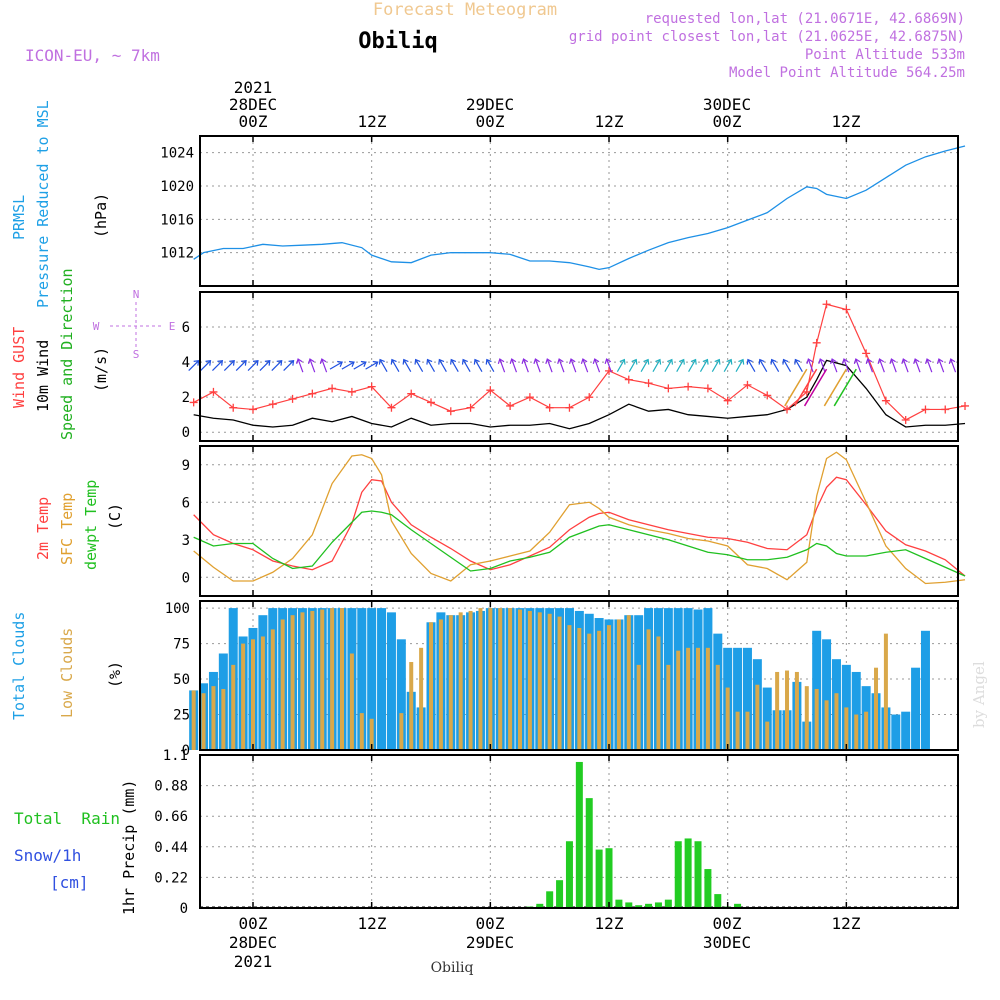 Image resolution: width=1000 pixels, height=1000 pixels. Describe the element at coordinates (186, 503) in the screenshot. I see `temp-tick-2: 6` at that location.